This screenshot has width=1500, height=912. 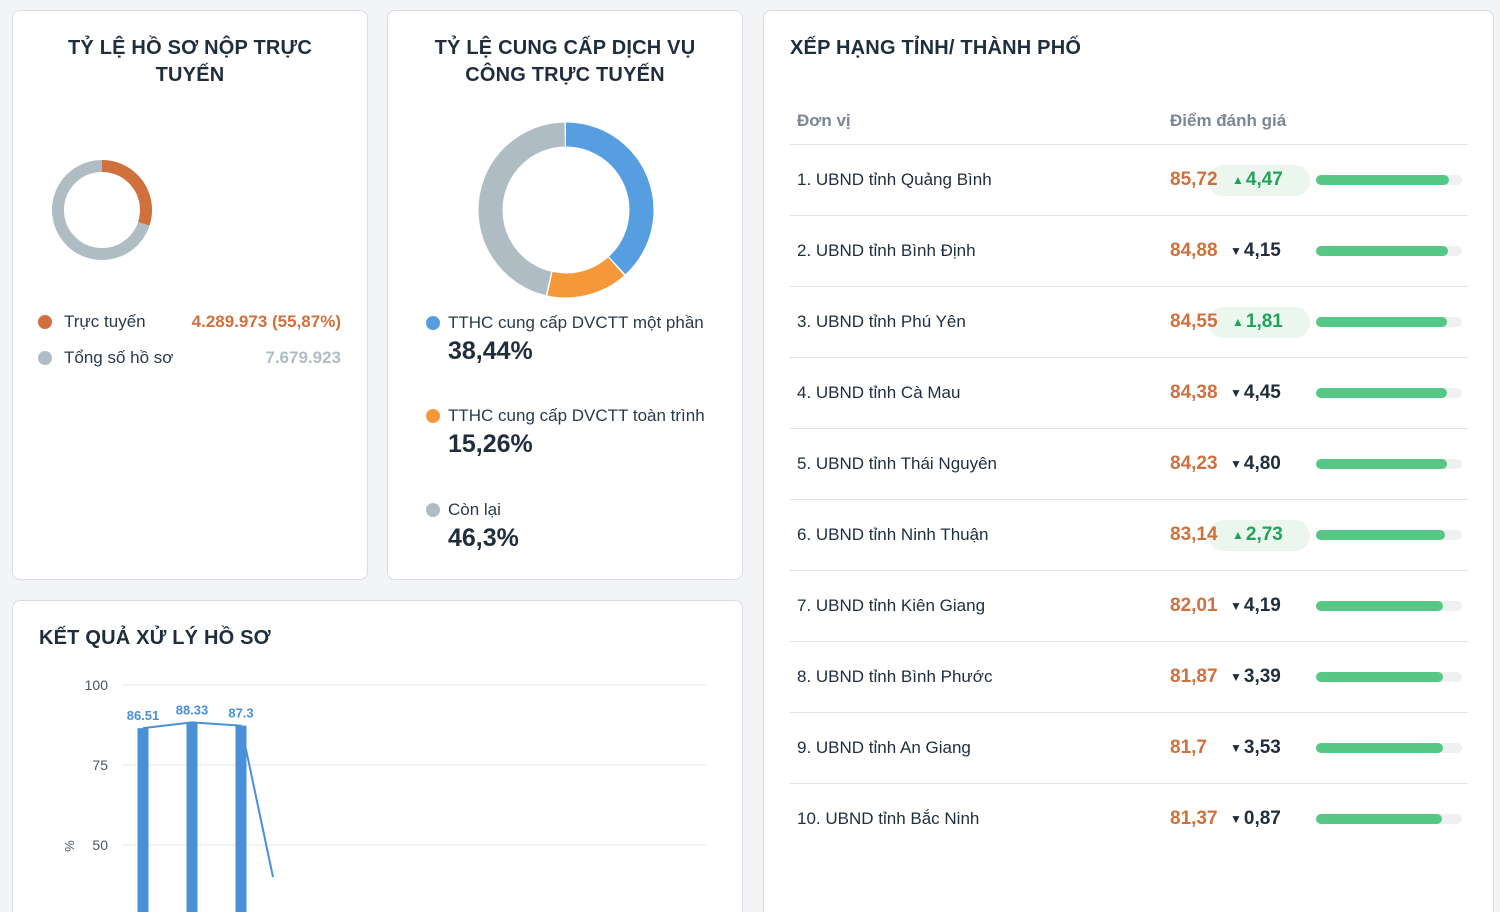 What do you see at coordinates (483, 538) in the screenshot?
I see `legend-remaining-pct: 46,3%` at bounding box center [483, 538].